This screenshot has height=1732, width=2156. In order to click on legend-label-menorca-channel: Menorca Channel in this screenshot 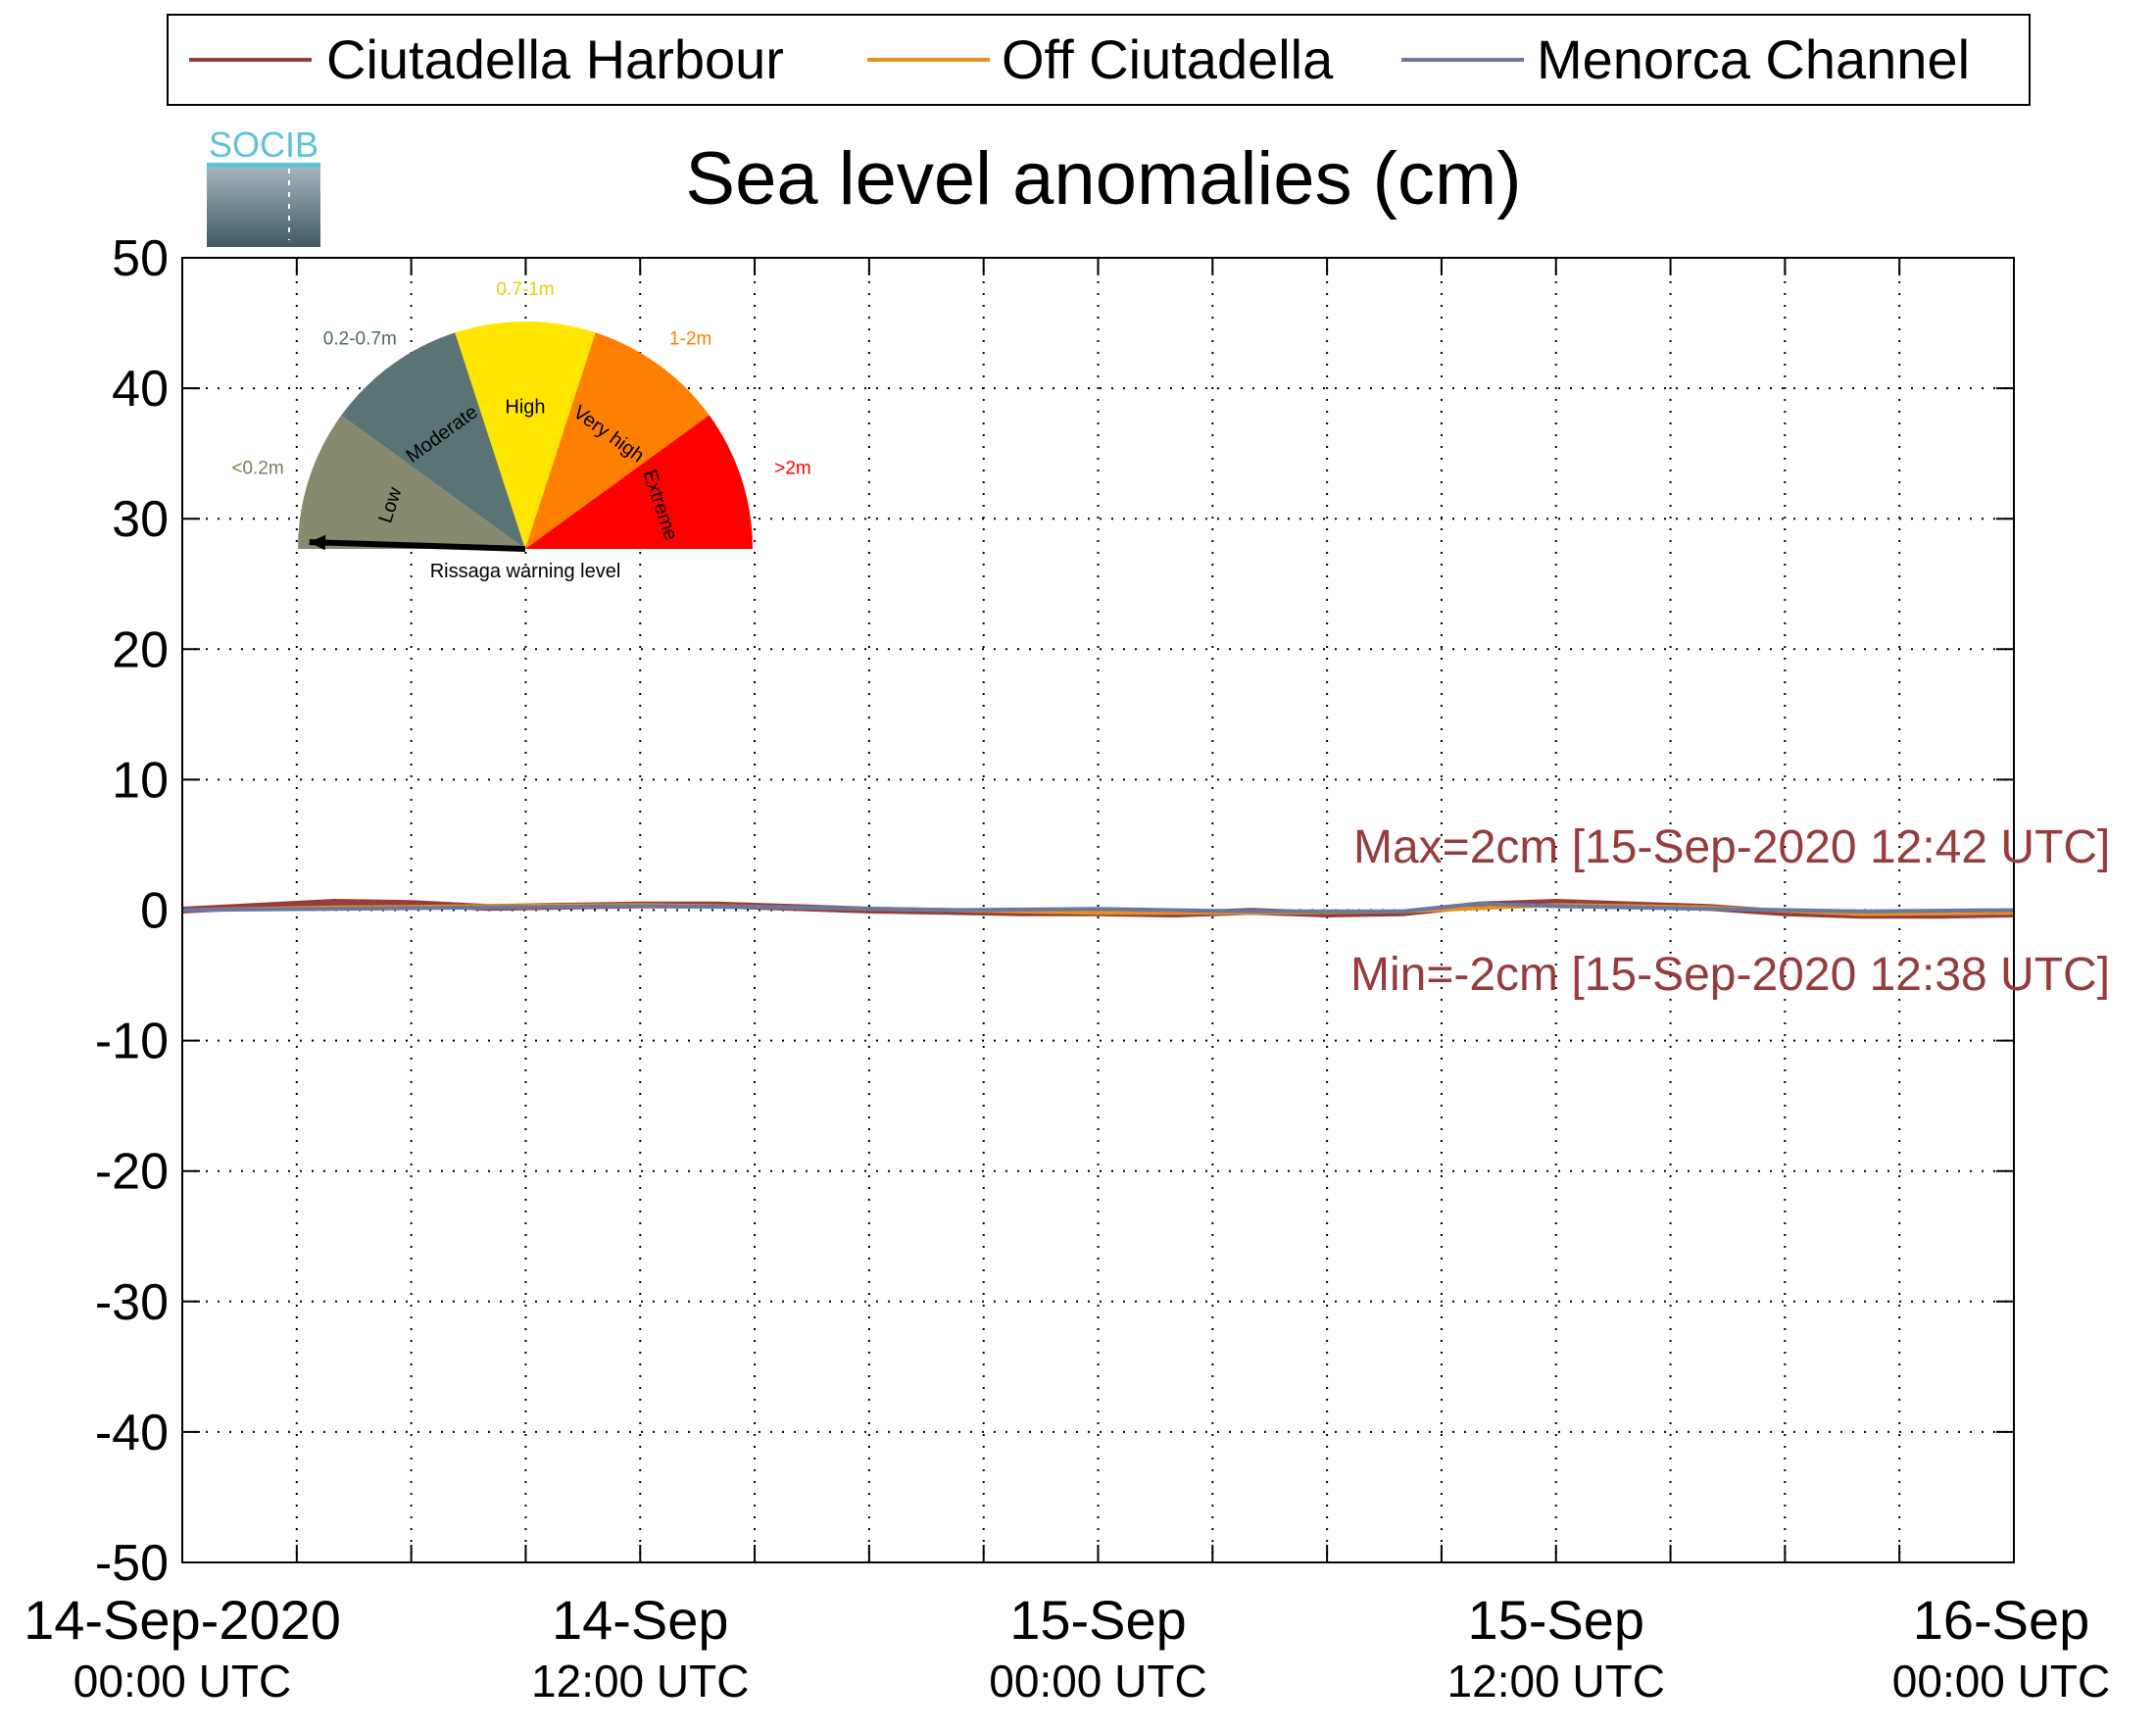, I will do `click(1753, 59)`.